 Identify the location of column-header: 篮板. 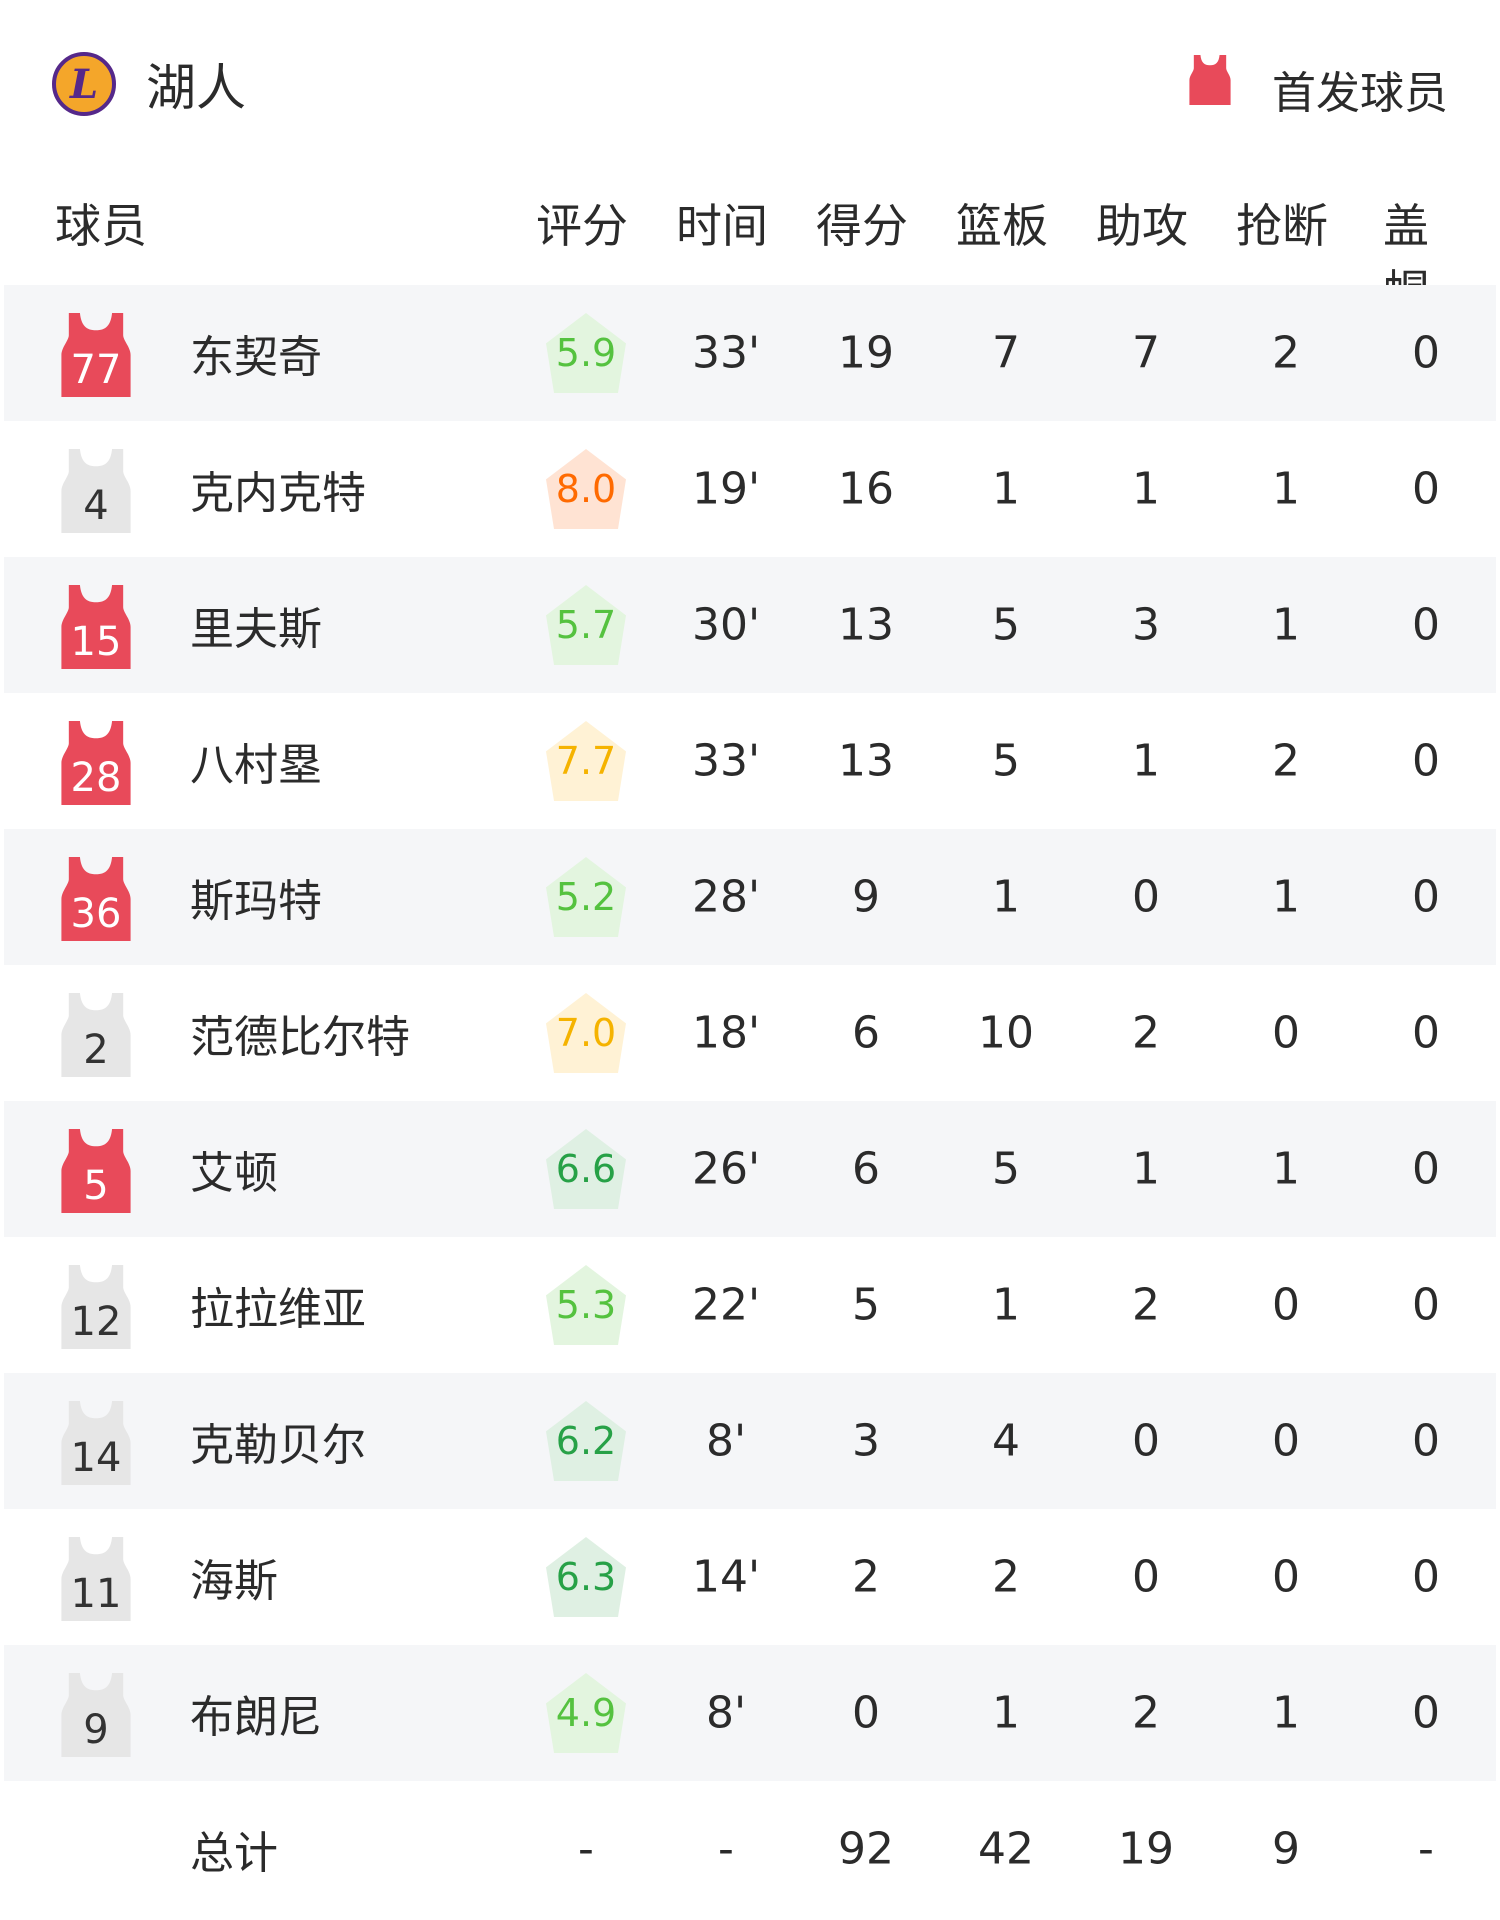
(1002, 226).